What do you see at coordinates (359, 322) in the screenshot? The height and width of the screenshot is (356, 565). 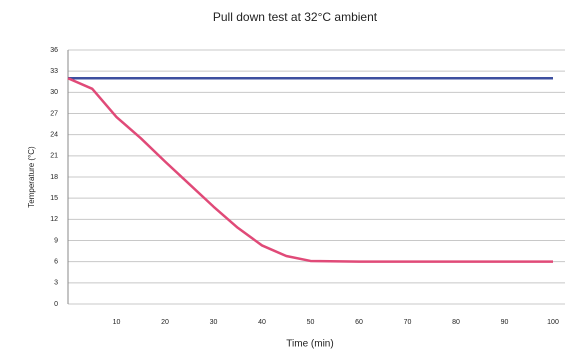 I see `x-tick-label: 60` at bounding box center [359, 322].